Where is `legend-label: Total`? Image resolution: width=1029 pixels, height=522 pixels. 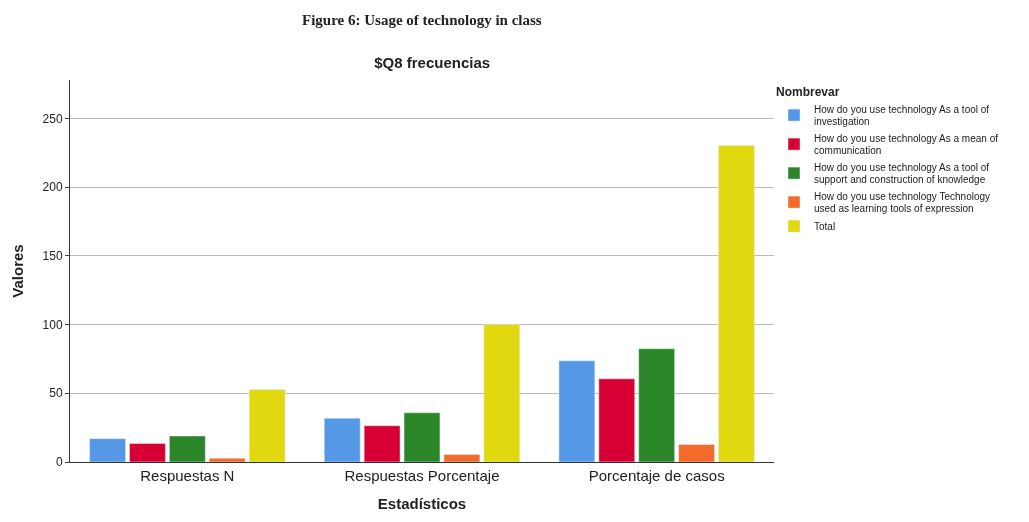 legend-label: Total is located at coordinates (825, 226).